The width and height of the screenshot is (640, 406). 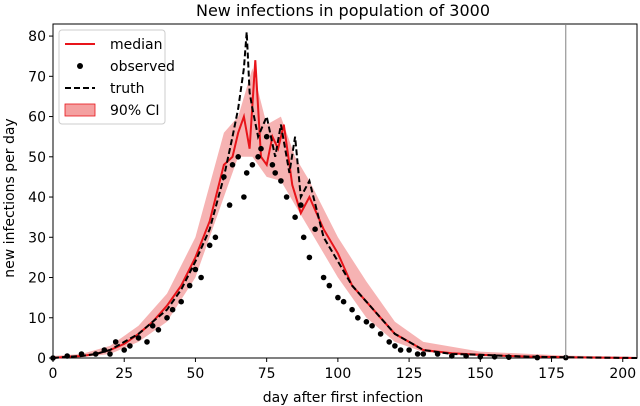 I want to click on y-tick-label: 20, so click(x=37, y=279).